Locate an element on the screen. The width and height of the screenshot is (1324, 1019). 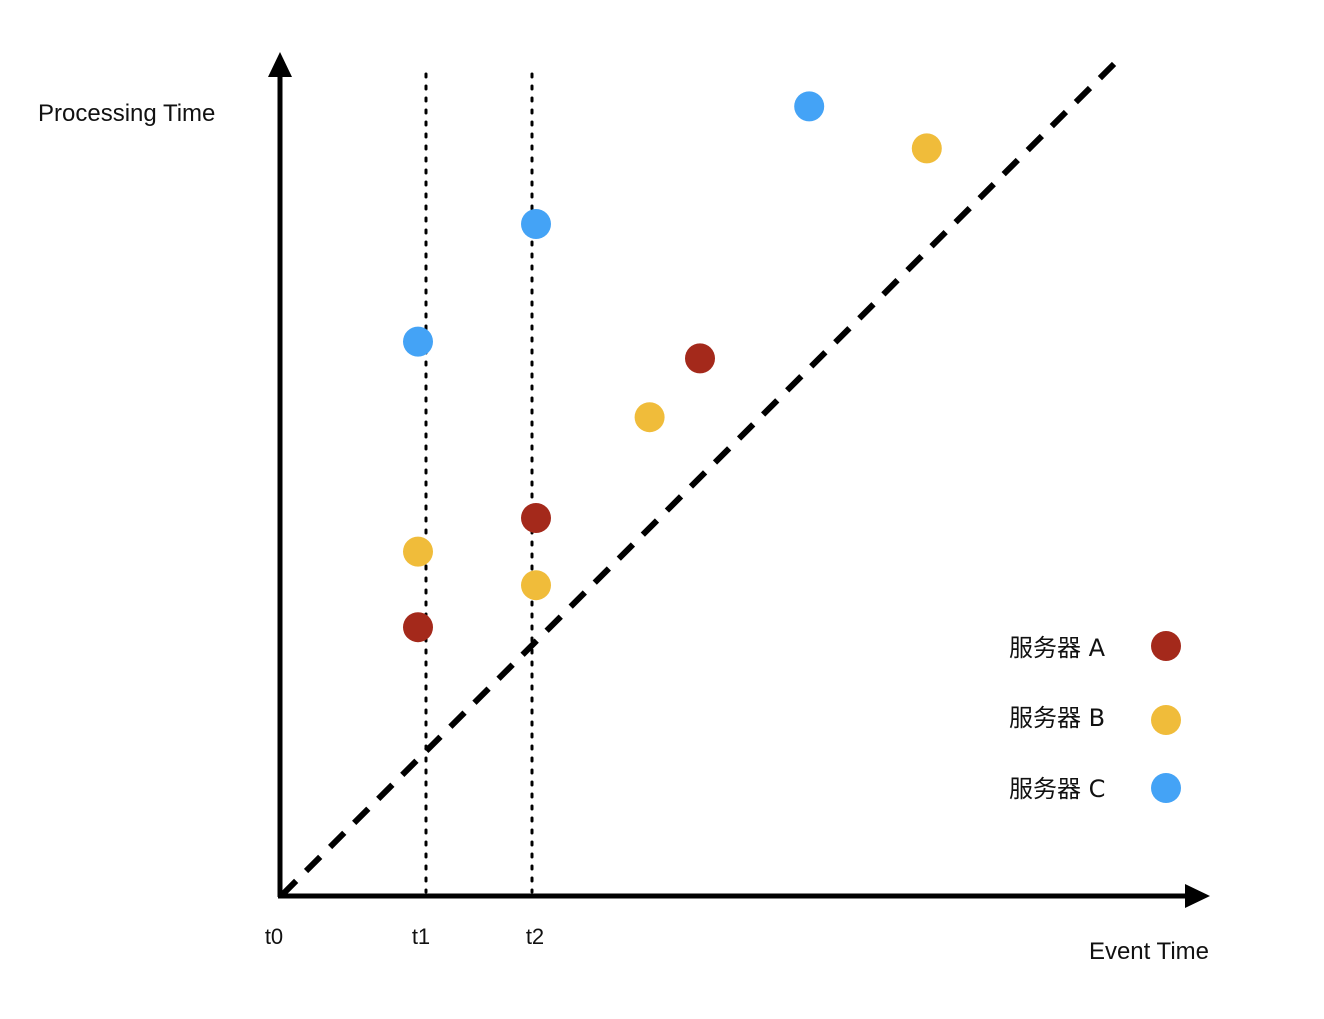
legend-label-server-a: 服务器 A is located at coordinates (1057, 648).